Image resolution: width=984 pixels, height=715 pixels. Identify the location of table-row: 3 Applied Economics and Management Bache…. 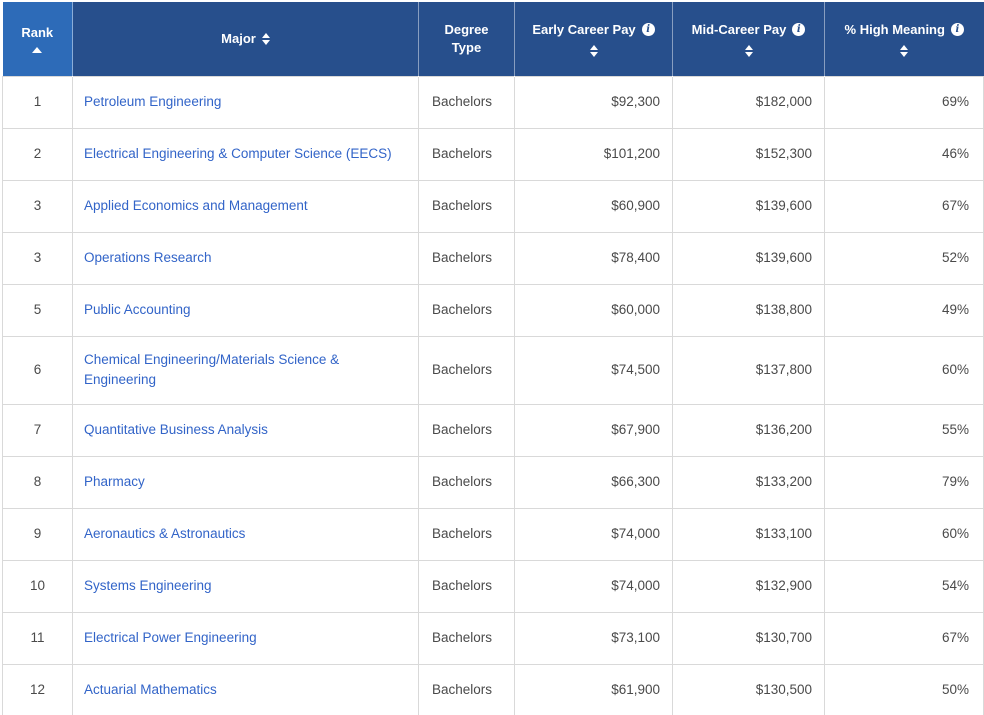
(493, 206).